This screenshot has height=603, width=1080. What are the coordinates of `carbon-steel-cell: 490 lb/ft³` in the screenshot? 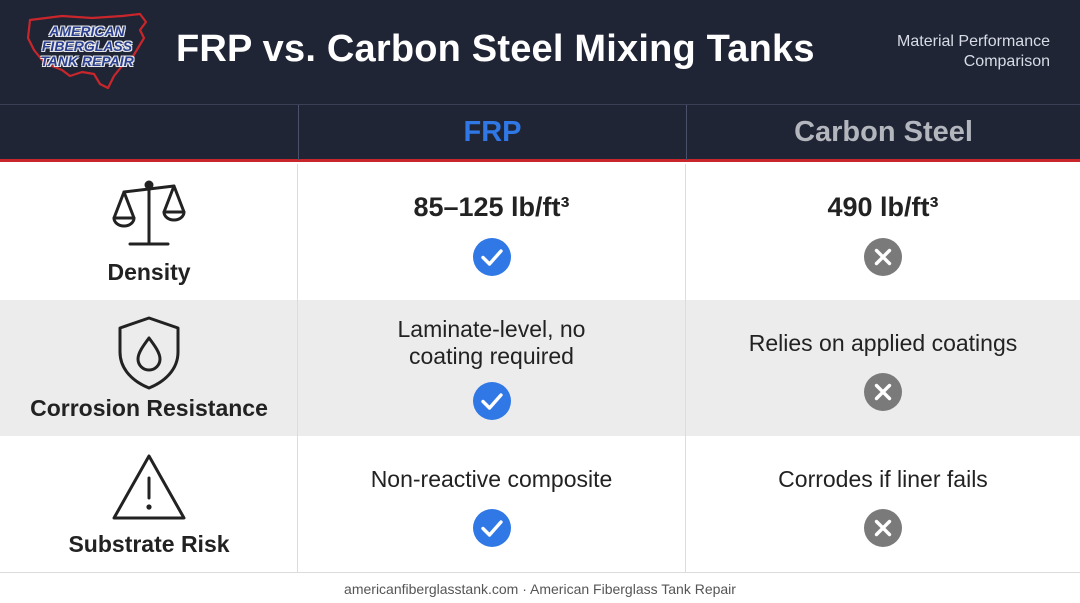 It's located at (883, 232).